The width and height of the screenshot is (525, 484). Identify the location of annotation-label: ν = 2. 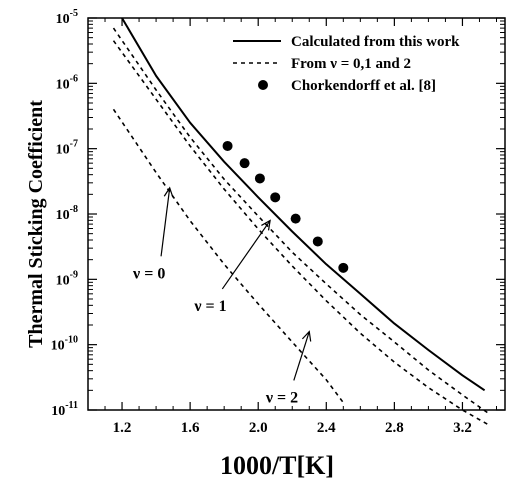
(281, 397).